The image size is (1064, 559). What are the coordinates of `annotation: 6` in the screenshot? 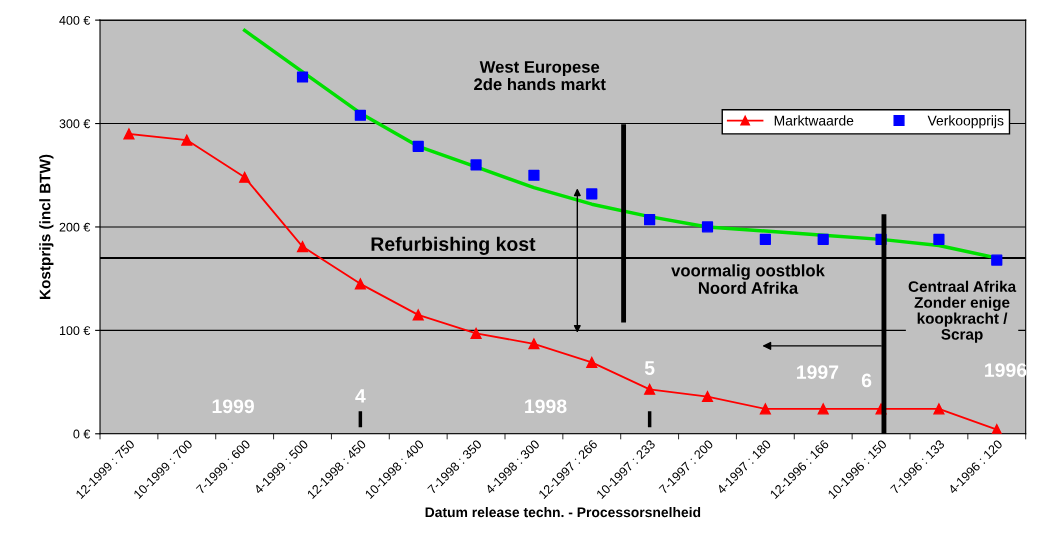 It's located at (866, 380).